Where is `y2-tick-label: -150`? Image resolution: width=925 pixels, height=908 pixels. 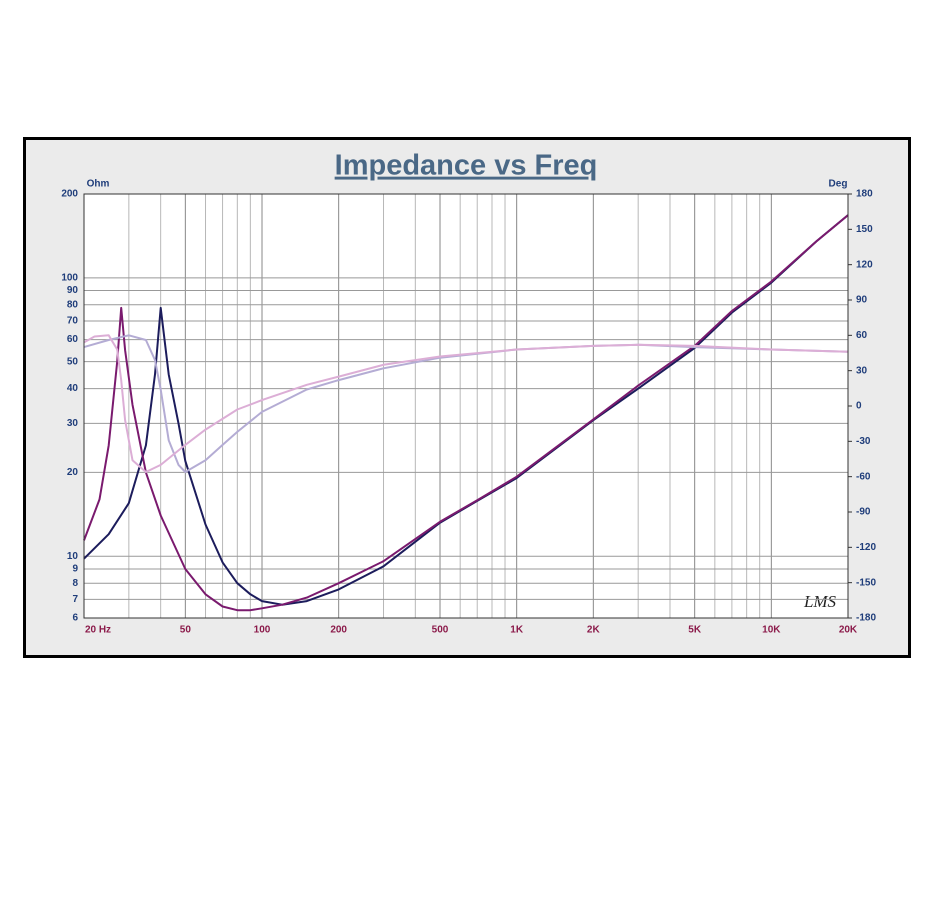 y2-tick-label: -150 is located at coordinates (866, 582).